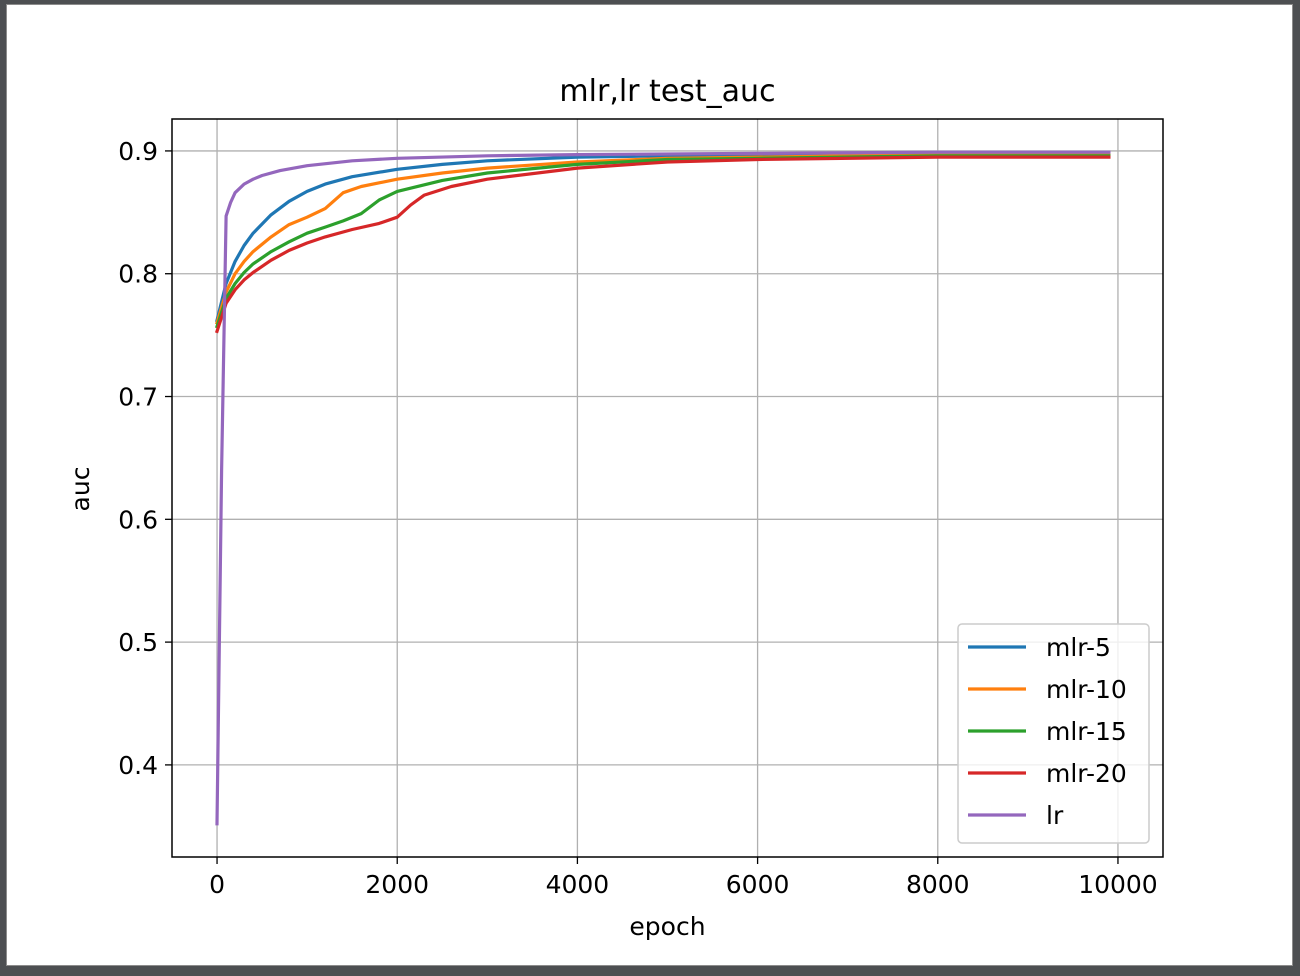 Image resolution: width=1300 pixels, height=976 pixels. What do you see at coordinates (138, 519) in the screenshot?
I see `y-tick-label: 0.6` at bounding box center [138, 519].